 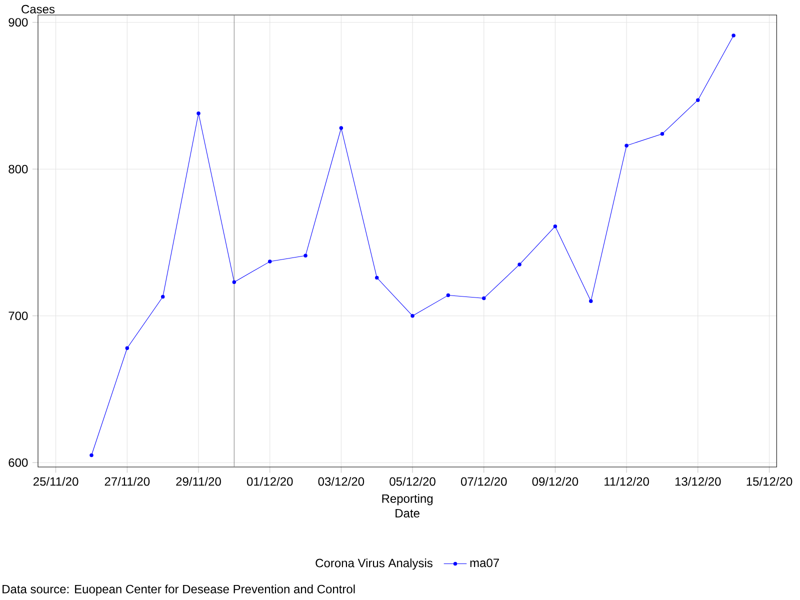 I want to click on x-tick-label: 13/12/20, so click(x=698, y=481).